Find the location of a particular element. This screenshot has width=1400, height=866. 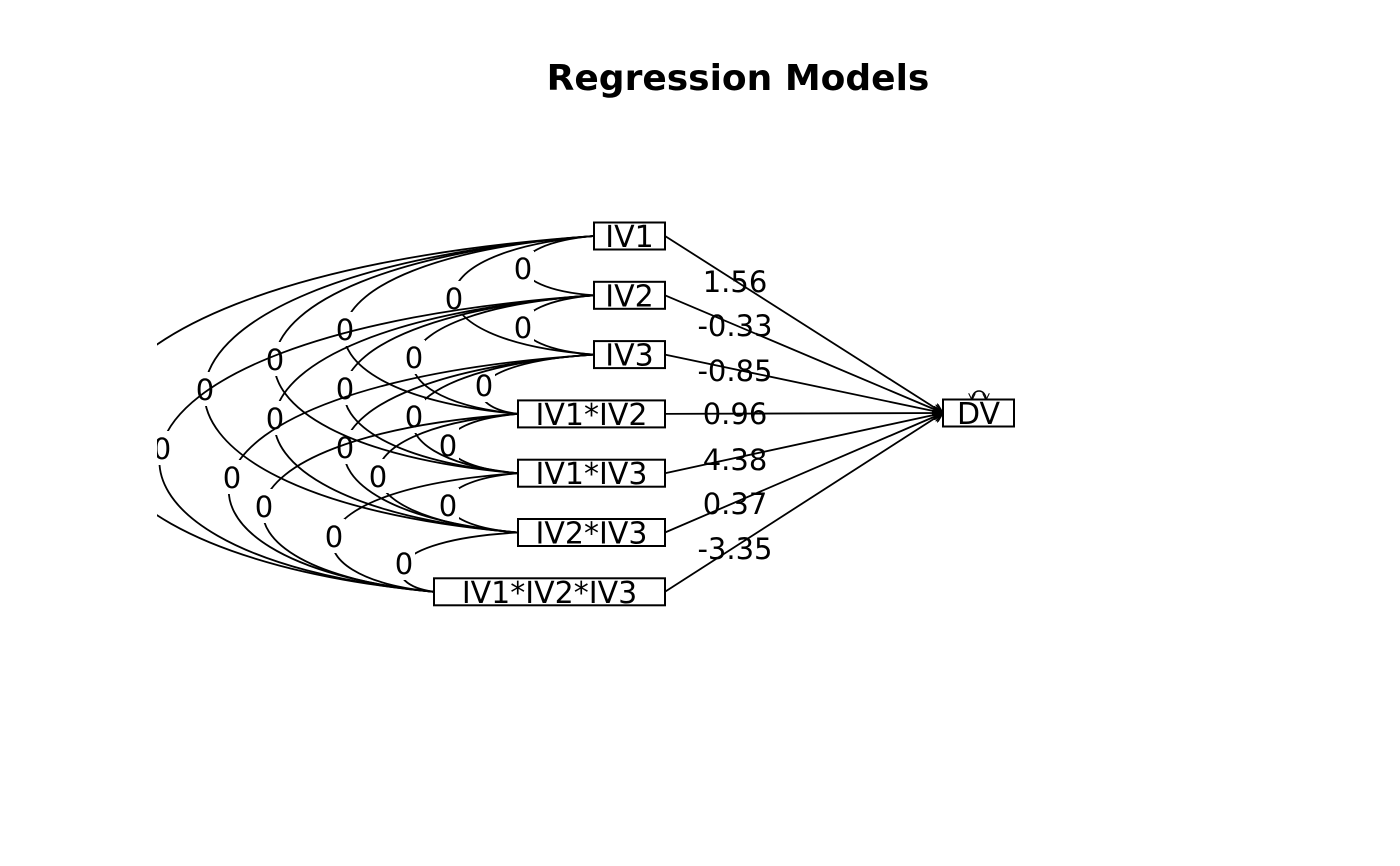

node-iv3: IV3 is located at coordinates (629, 356).